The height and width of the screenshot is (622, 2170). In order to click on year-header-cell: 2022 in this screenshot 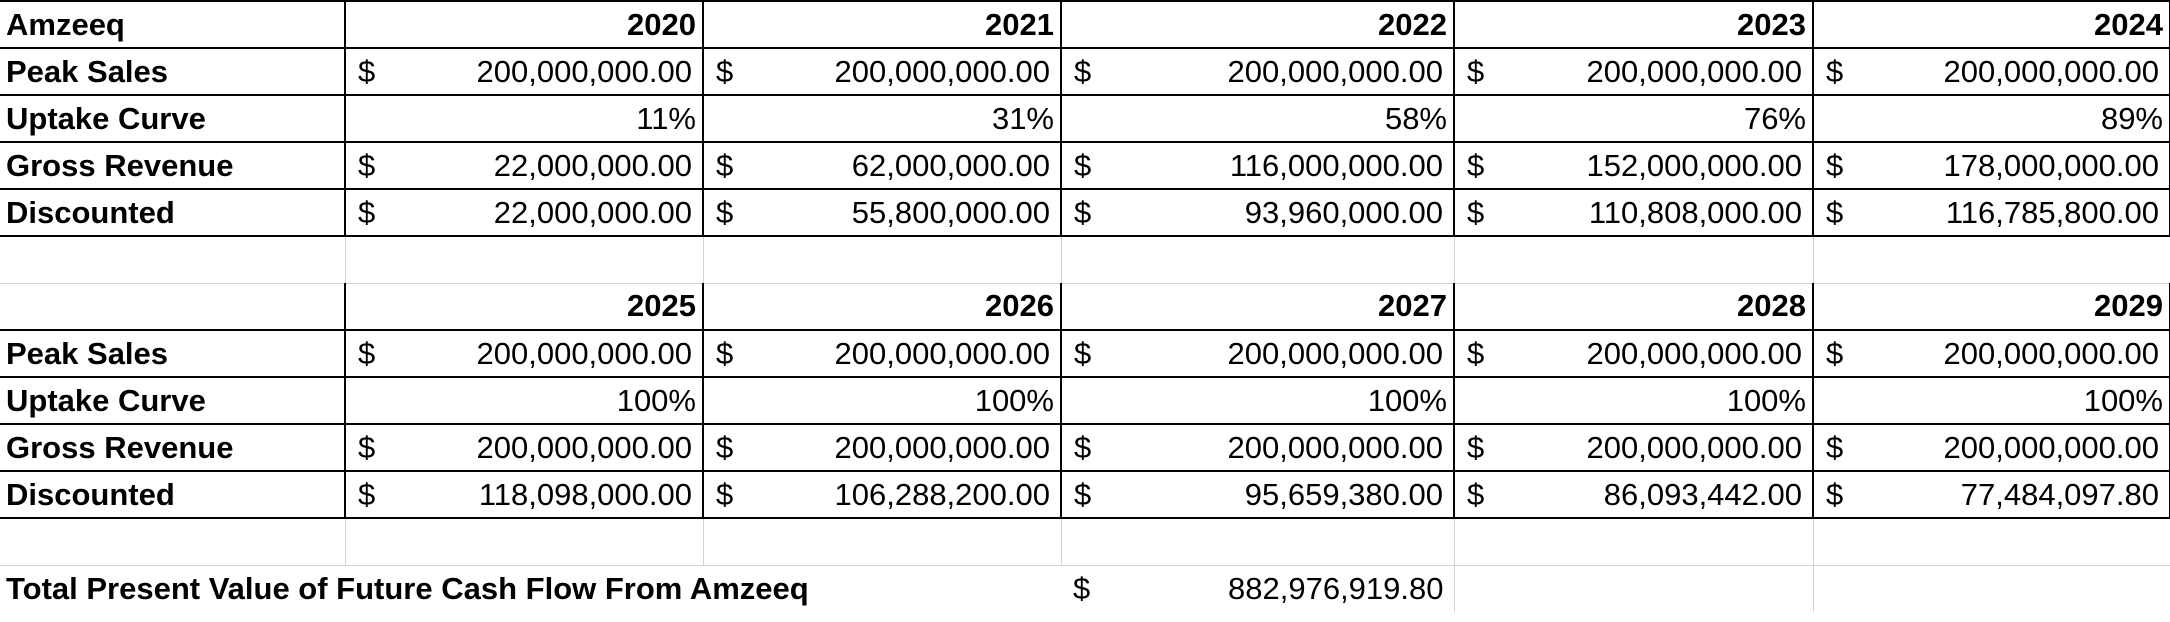, I will do `click(1258, 24)`.